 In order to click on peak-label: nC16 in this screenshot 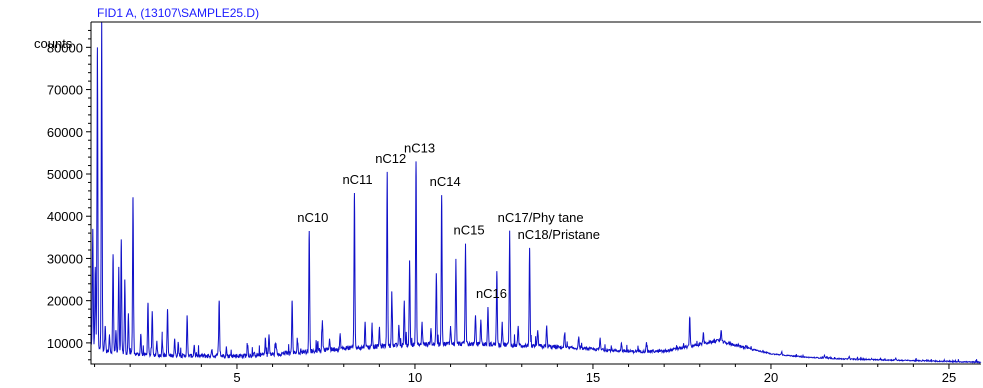, I will do `click(491, 293)`.